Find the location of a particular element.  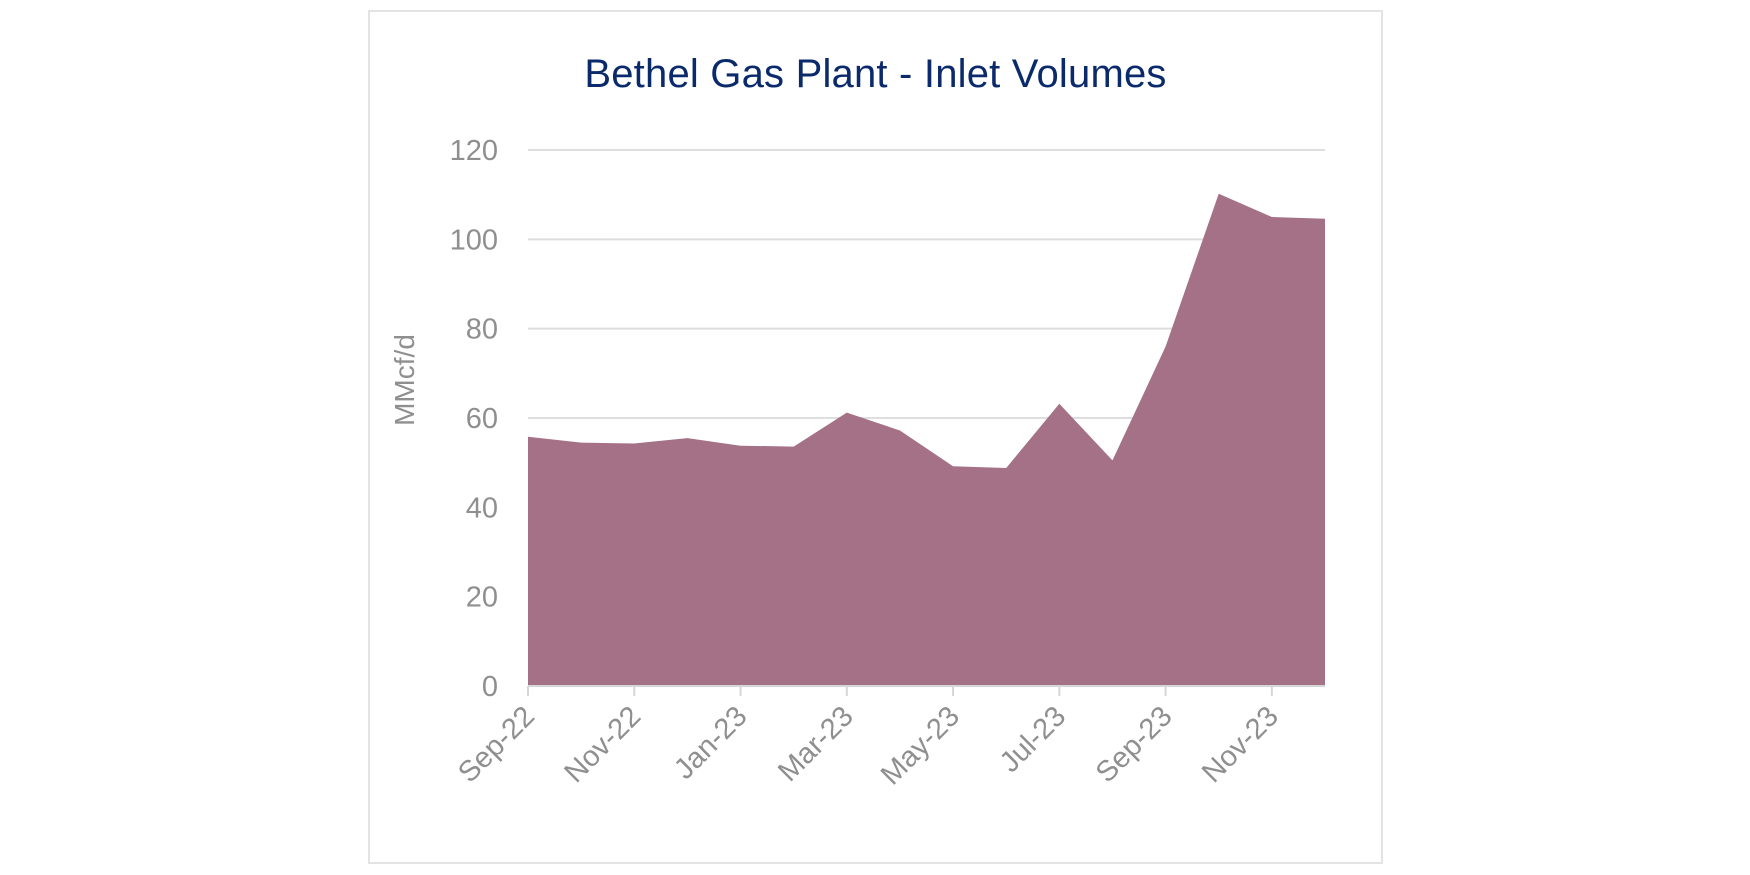

y-tick-label: 60 is located at coordinates (482, 419).